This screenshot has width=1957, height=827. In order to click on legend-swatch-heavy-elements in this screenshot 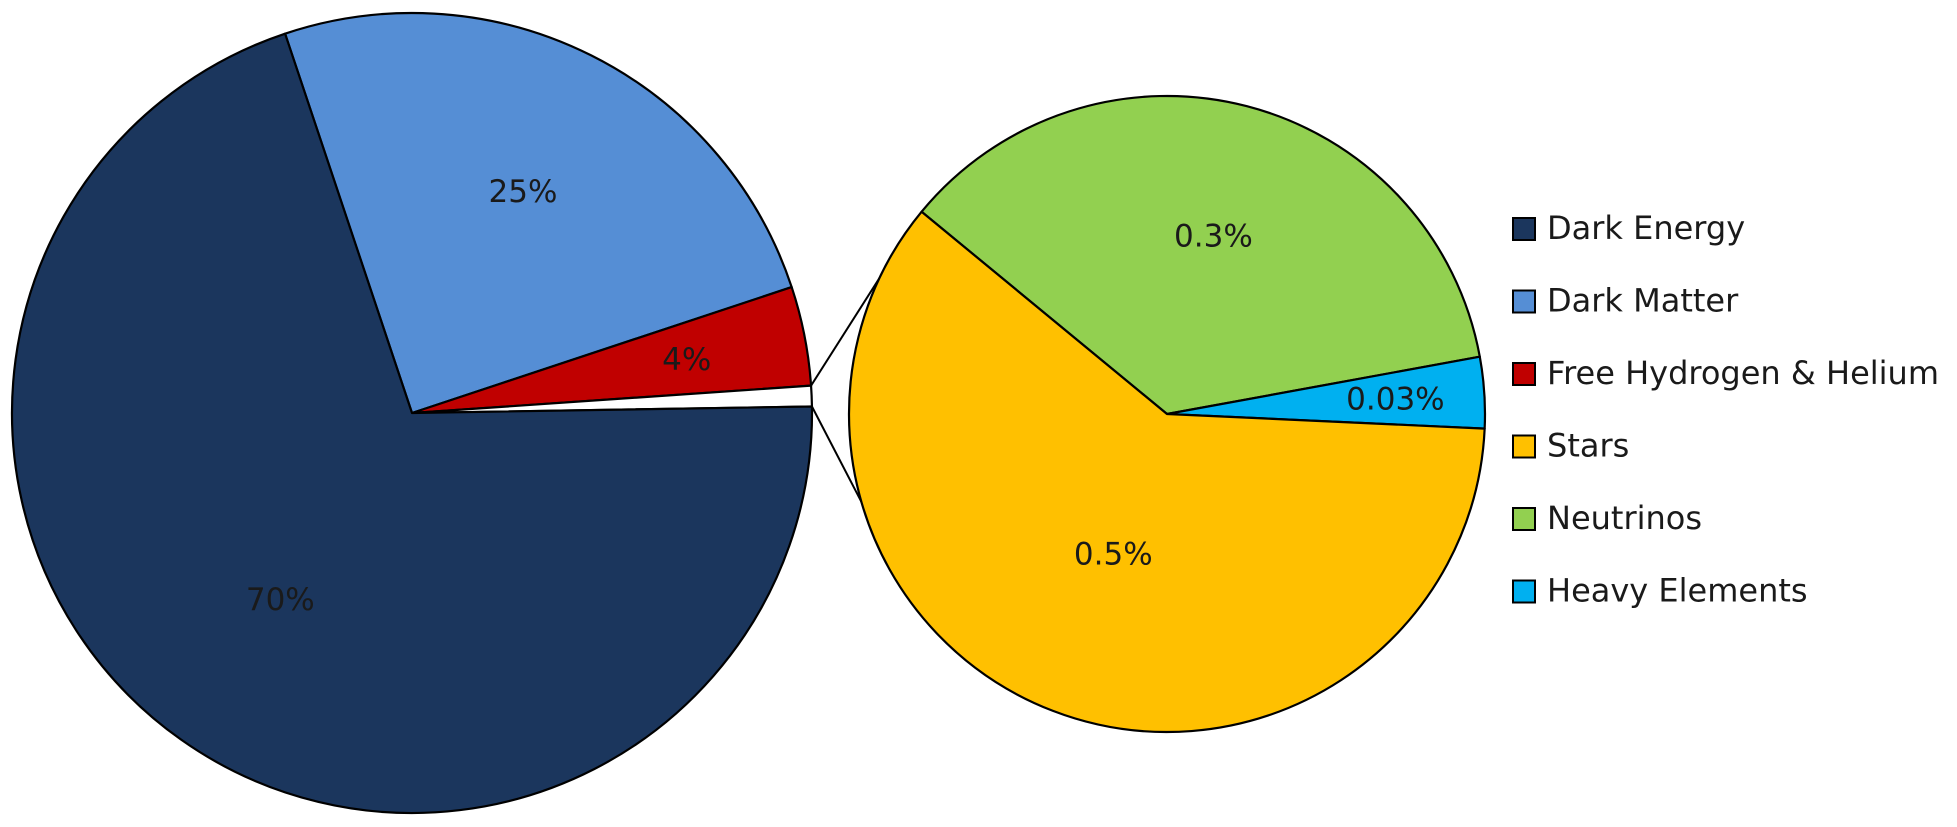, I will do `click(1524, 591)`.